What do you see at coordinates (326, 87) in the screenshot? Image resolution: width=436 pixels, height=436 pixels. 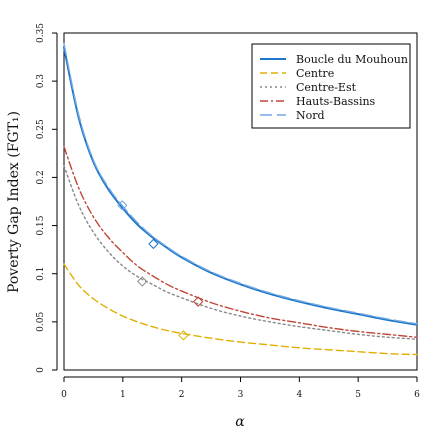 I see `legend-label-2: Centre-Est` at bounding box center [326, 87].